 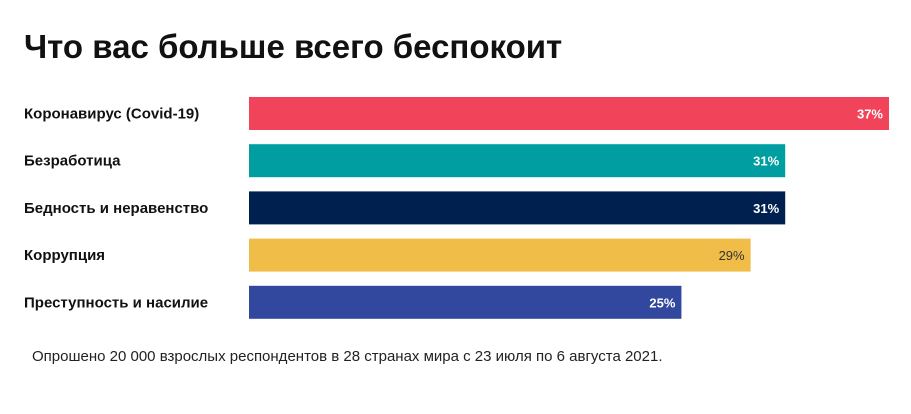 What do you see at coordinates (72, 161) in the screenshot?
I see `category-label: Безработица` at bounding box center [72, 161].